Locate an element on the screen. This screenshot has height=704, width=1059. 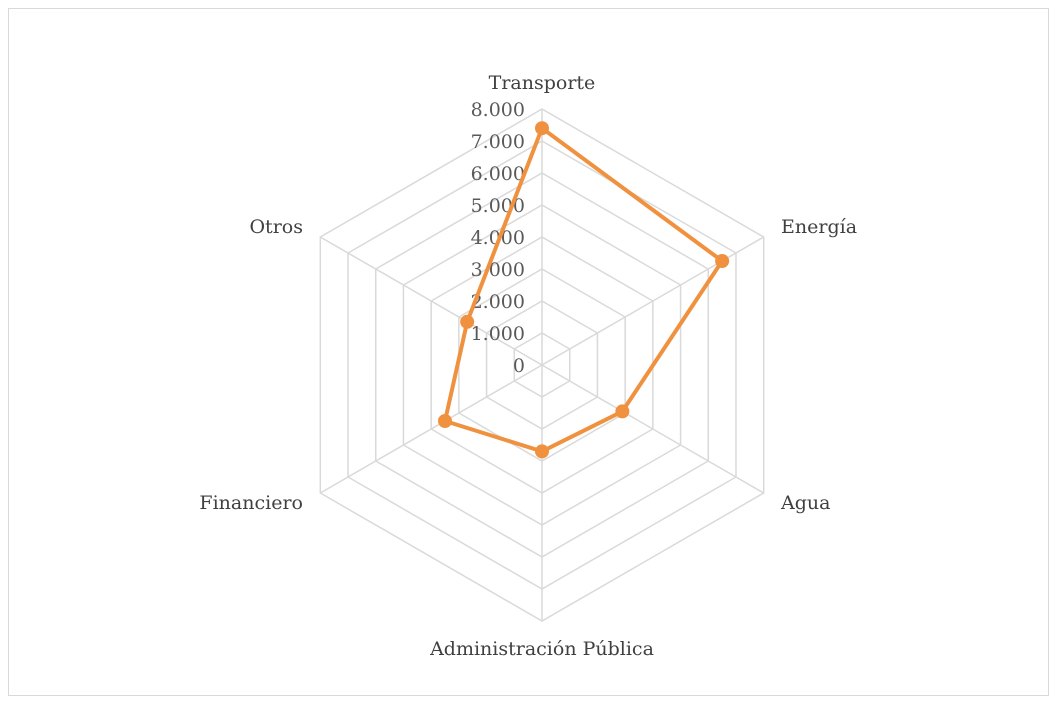
category-label-2: Agua is located at coordinates (805, 503).